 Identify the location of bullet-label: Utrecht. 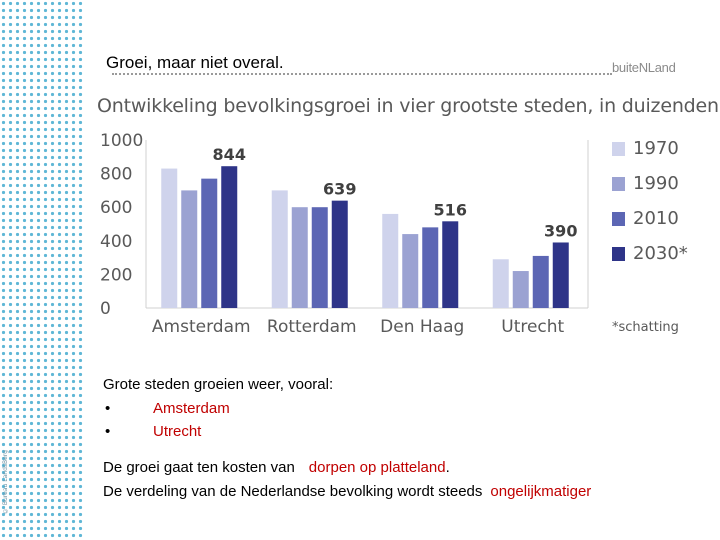
(177, 431).